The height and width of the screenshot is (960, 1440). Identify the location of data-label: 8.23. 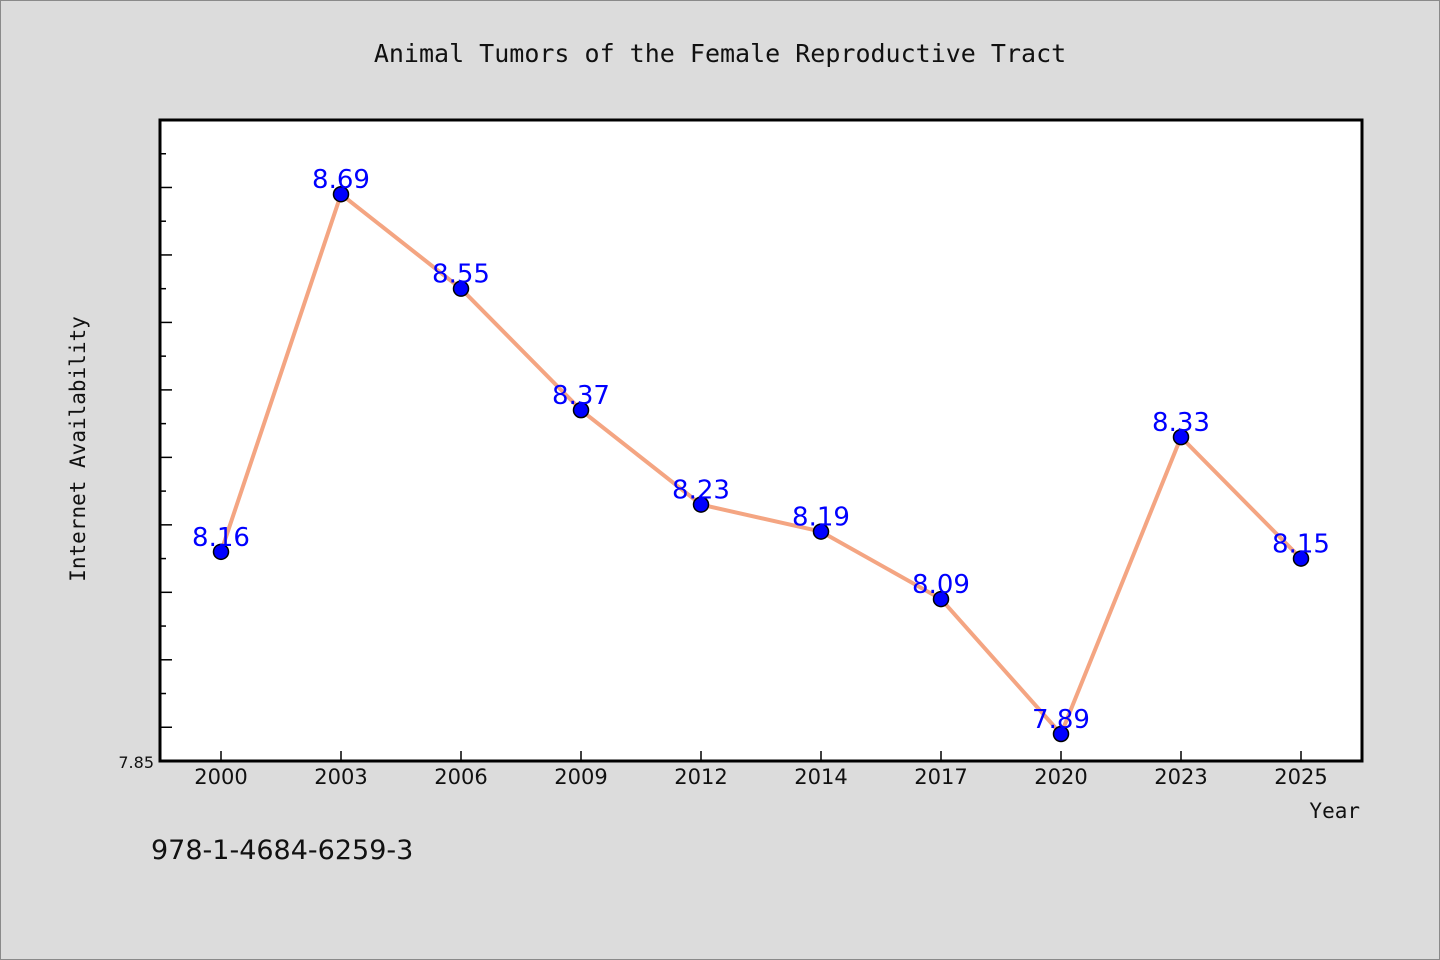
(701, 491).